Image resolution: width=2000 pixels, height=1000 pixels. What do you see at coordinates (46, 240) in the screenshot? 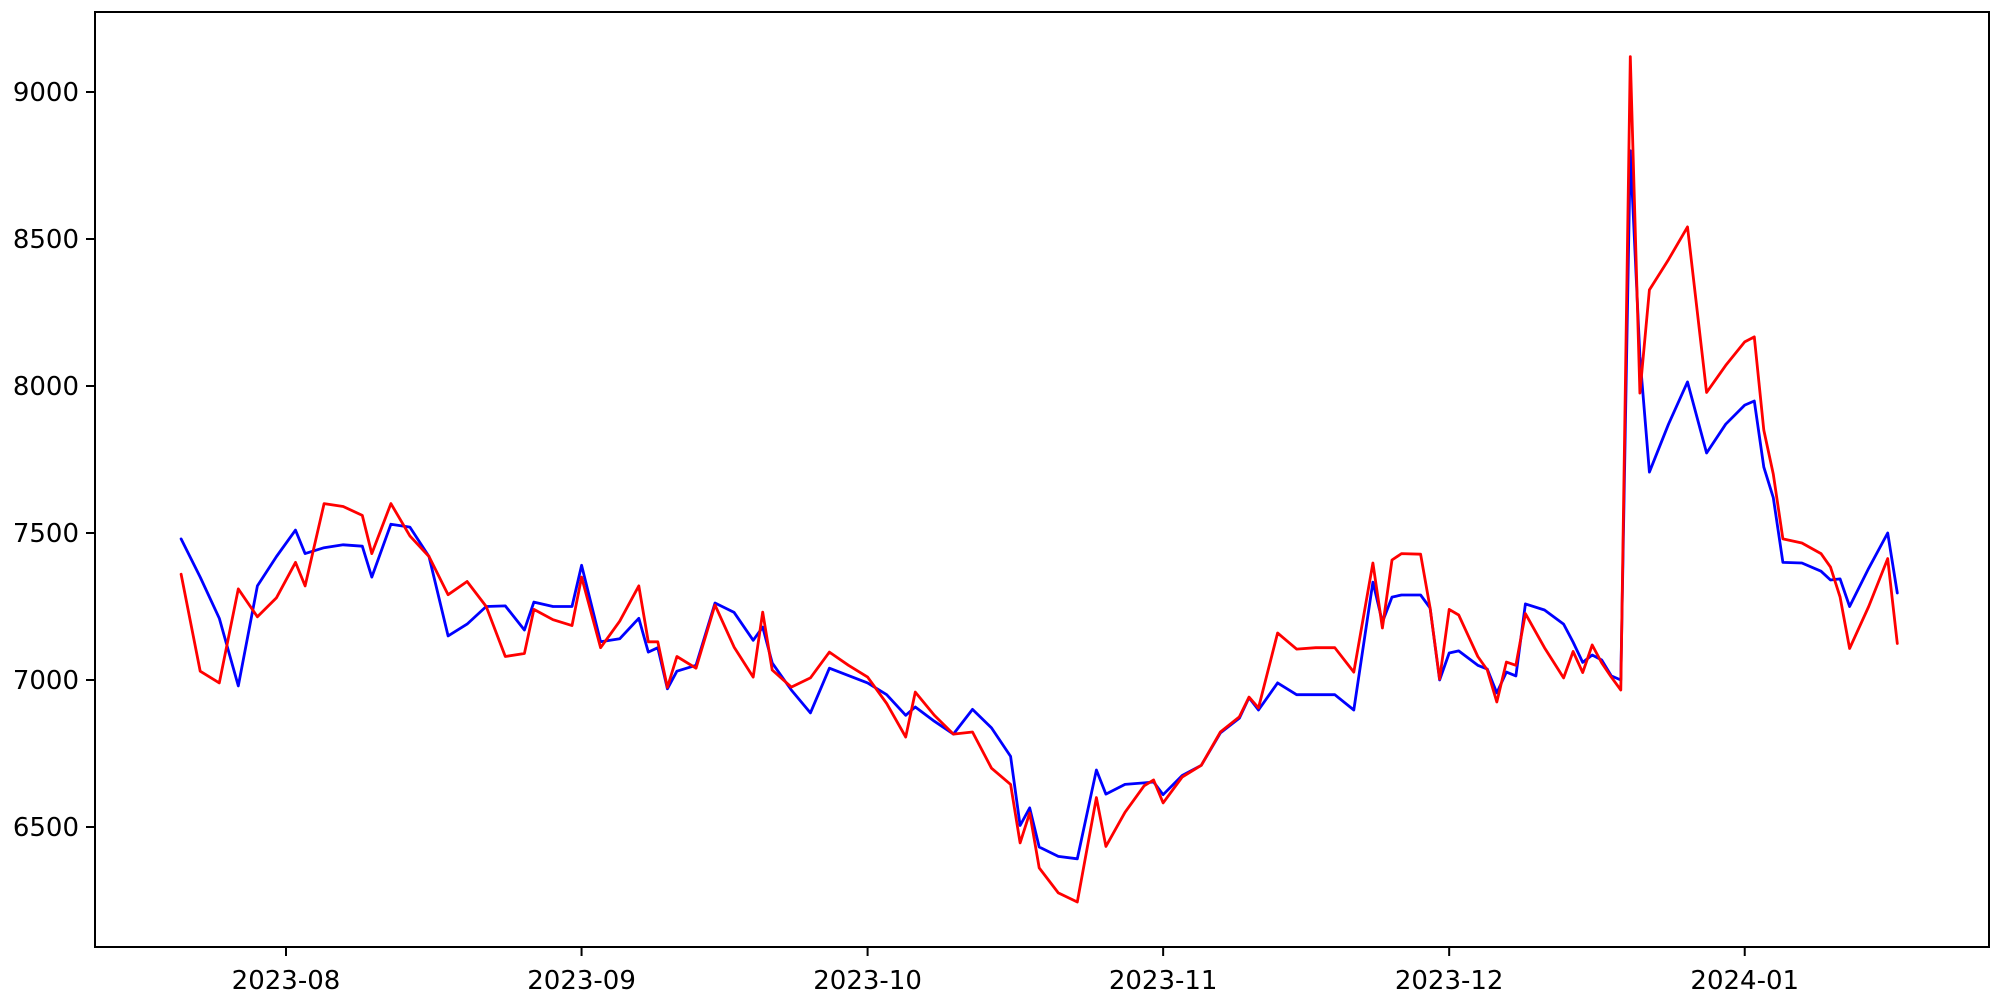
I see `y-axis-tick-label: 8500` at bounding box center [46, 240].